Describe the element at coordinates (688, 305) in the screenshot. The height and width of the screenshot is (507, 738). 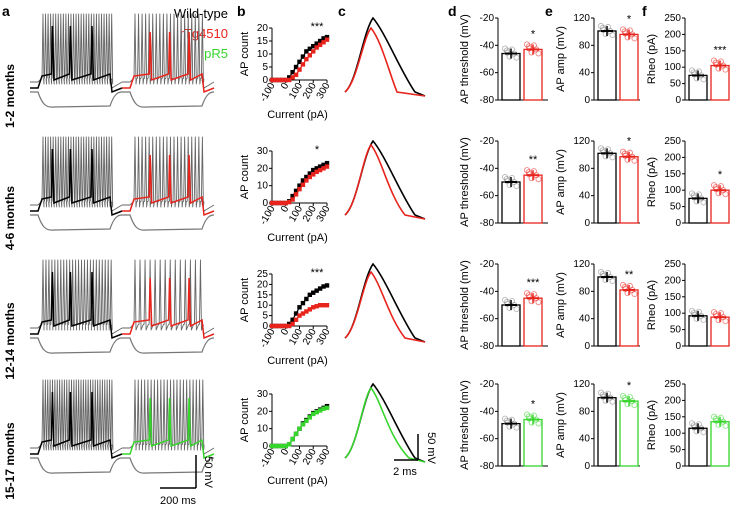
I see `chart-f-row-2: 0 50 100 150 200 250 Rheo (pA)` at that location.